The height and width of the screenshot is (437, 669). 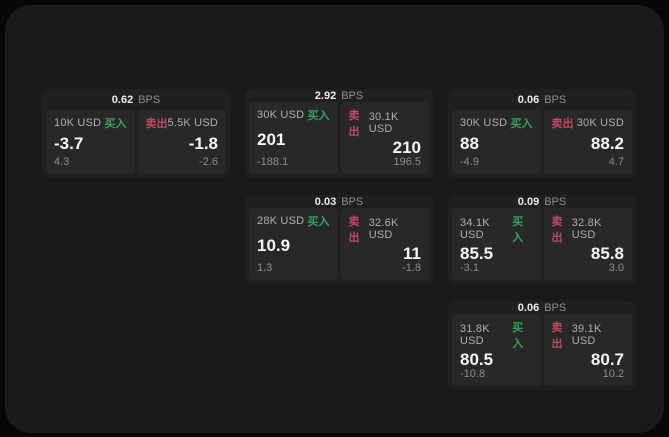 What do you see at coordinates (496, 335) in the screenshot?
I see `buy-panel-header: 31.8K USD 买入` at bounding box center [496, 335].